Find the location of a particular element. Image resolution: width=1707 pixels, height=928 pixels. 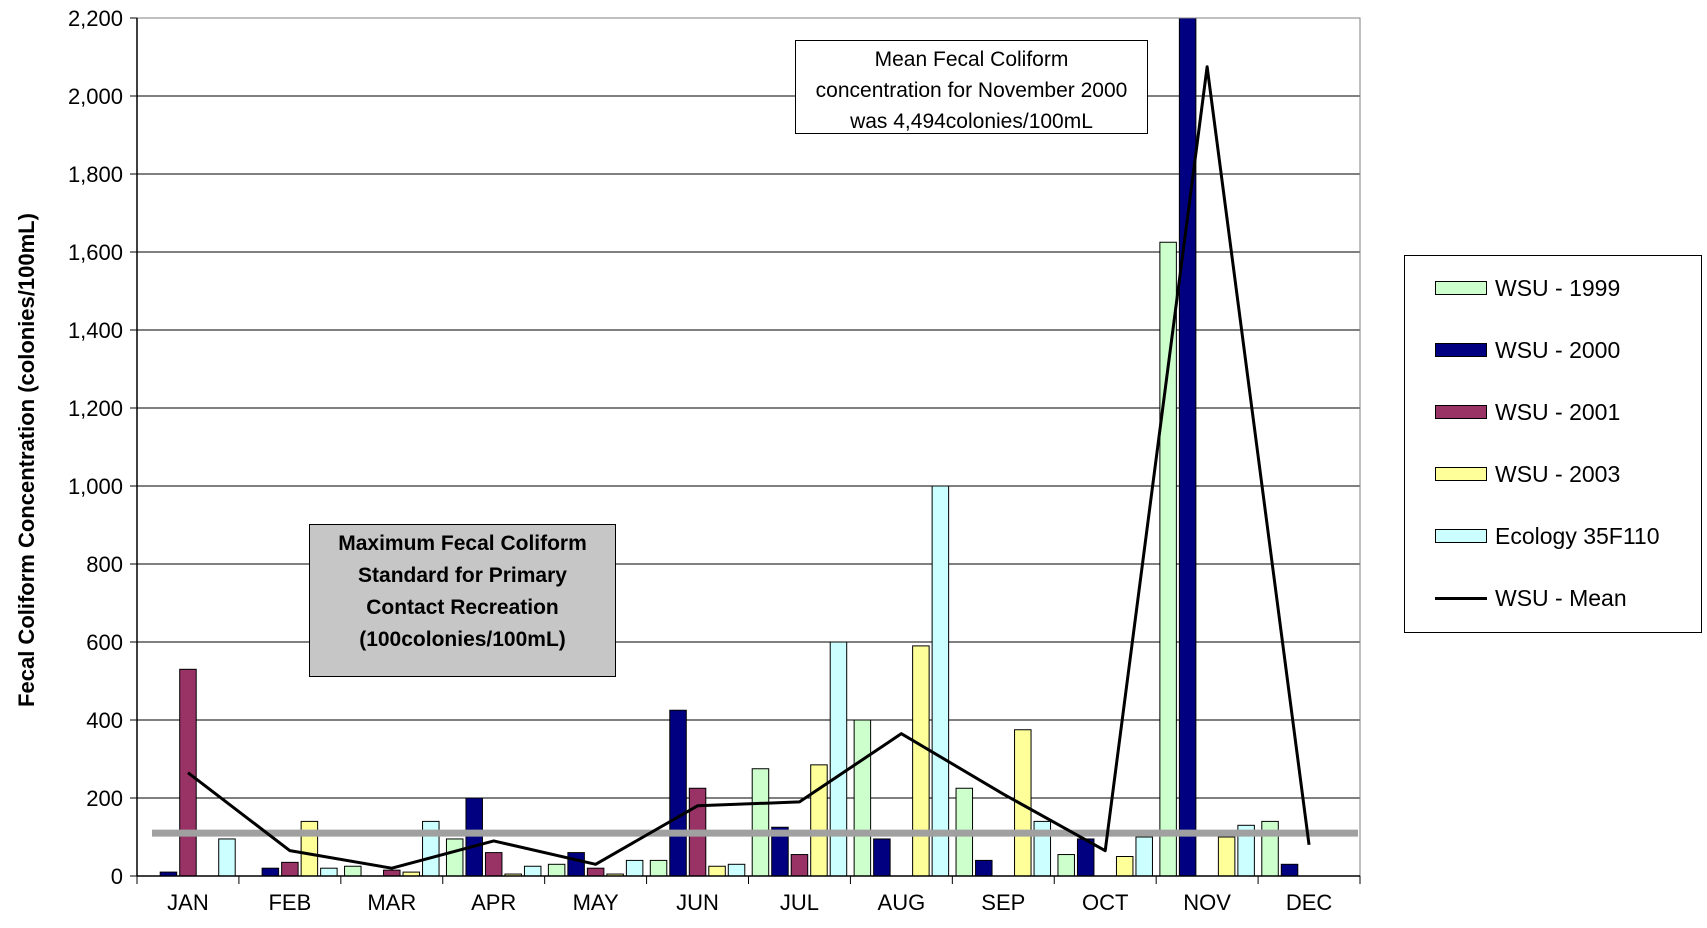

x-tick-label: MAY is located at coordinates (596, 902).